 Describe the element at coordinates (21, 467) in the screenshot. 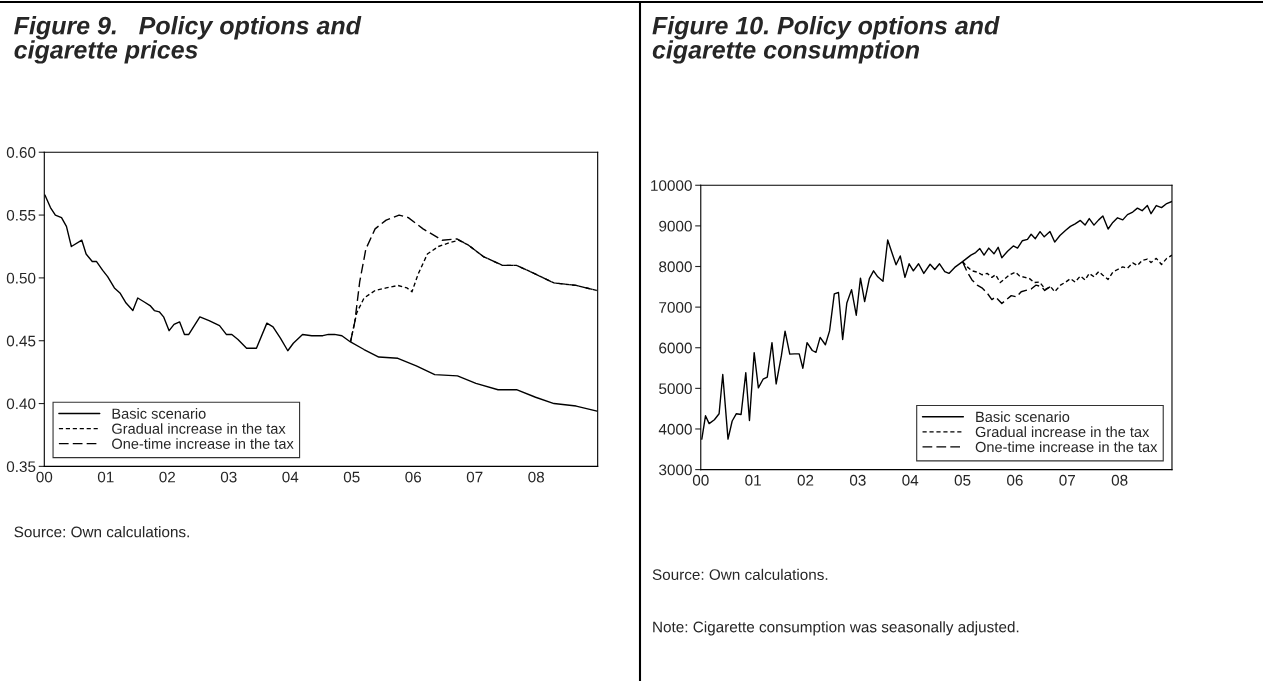

I see `y-tick-label: 0.35` at that location.